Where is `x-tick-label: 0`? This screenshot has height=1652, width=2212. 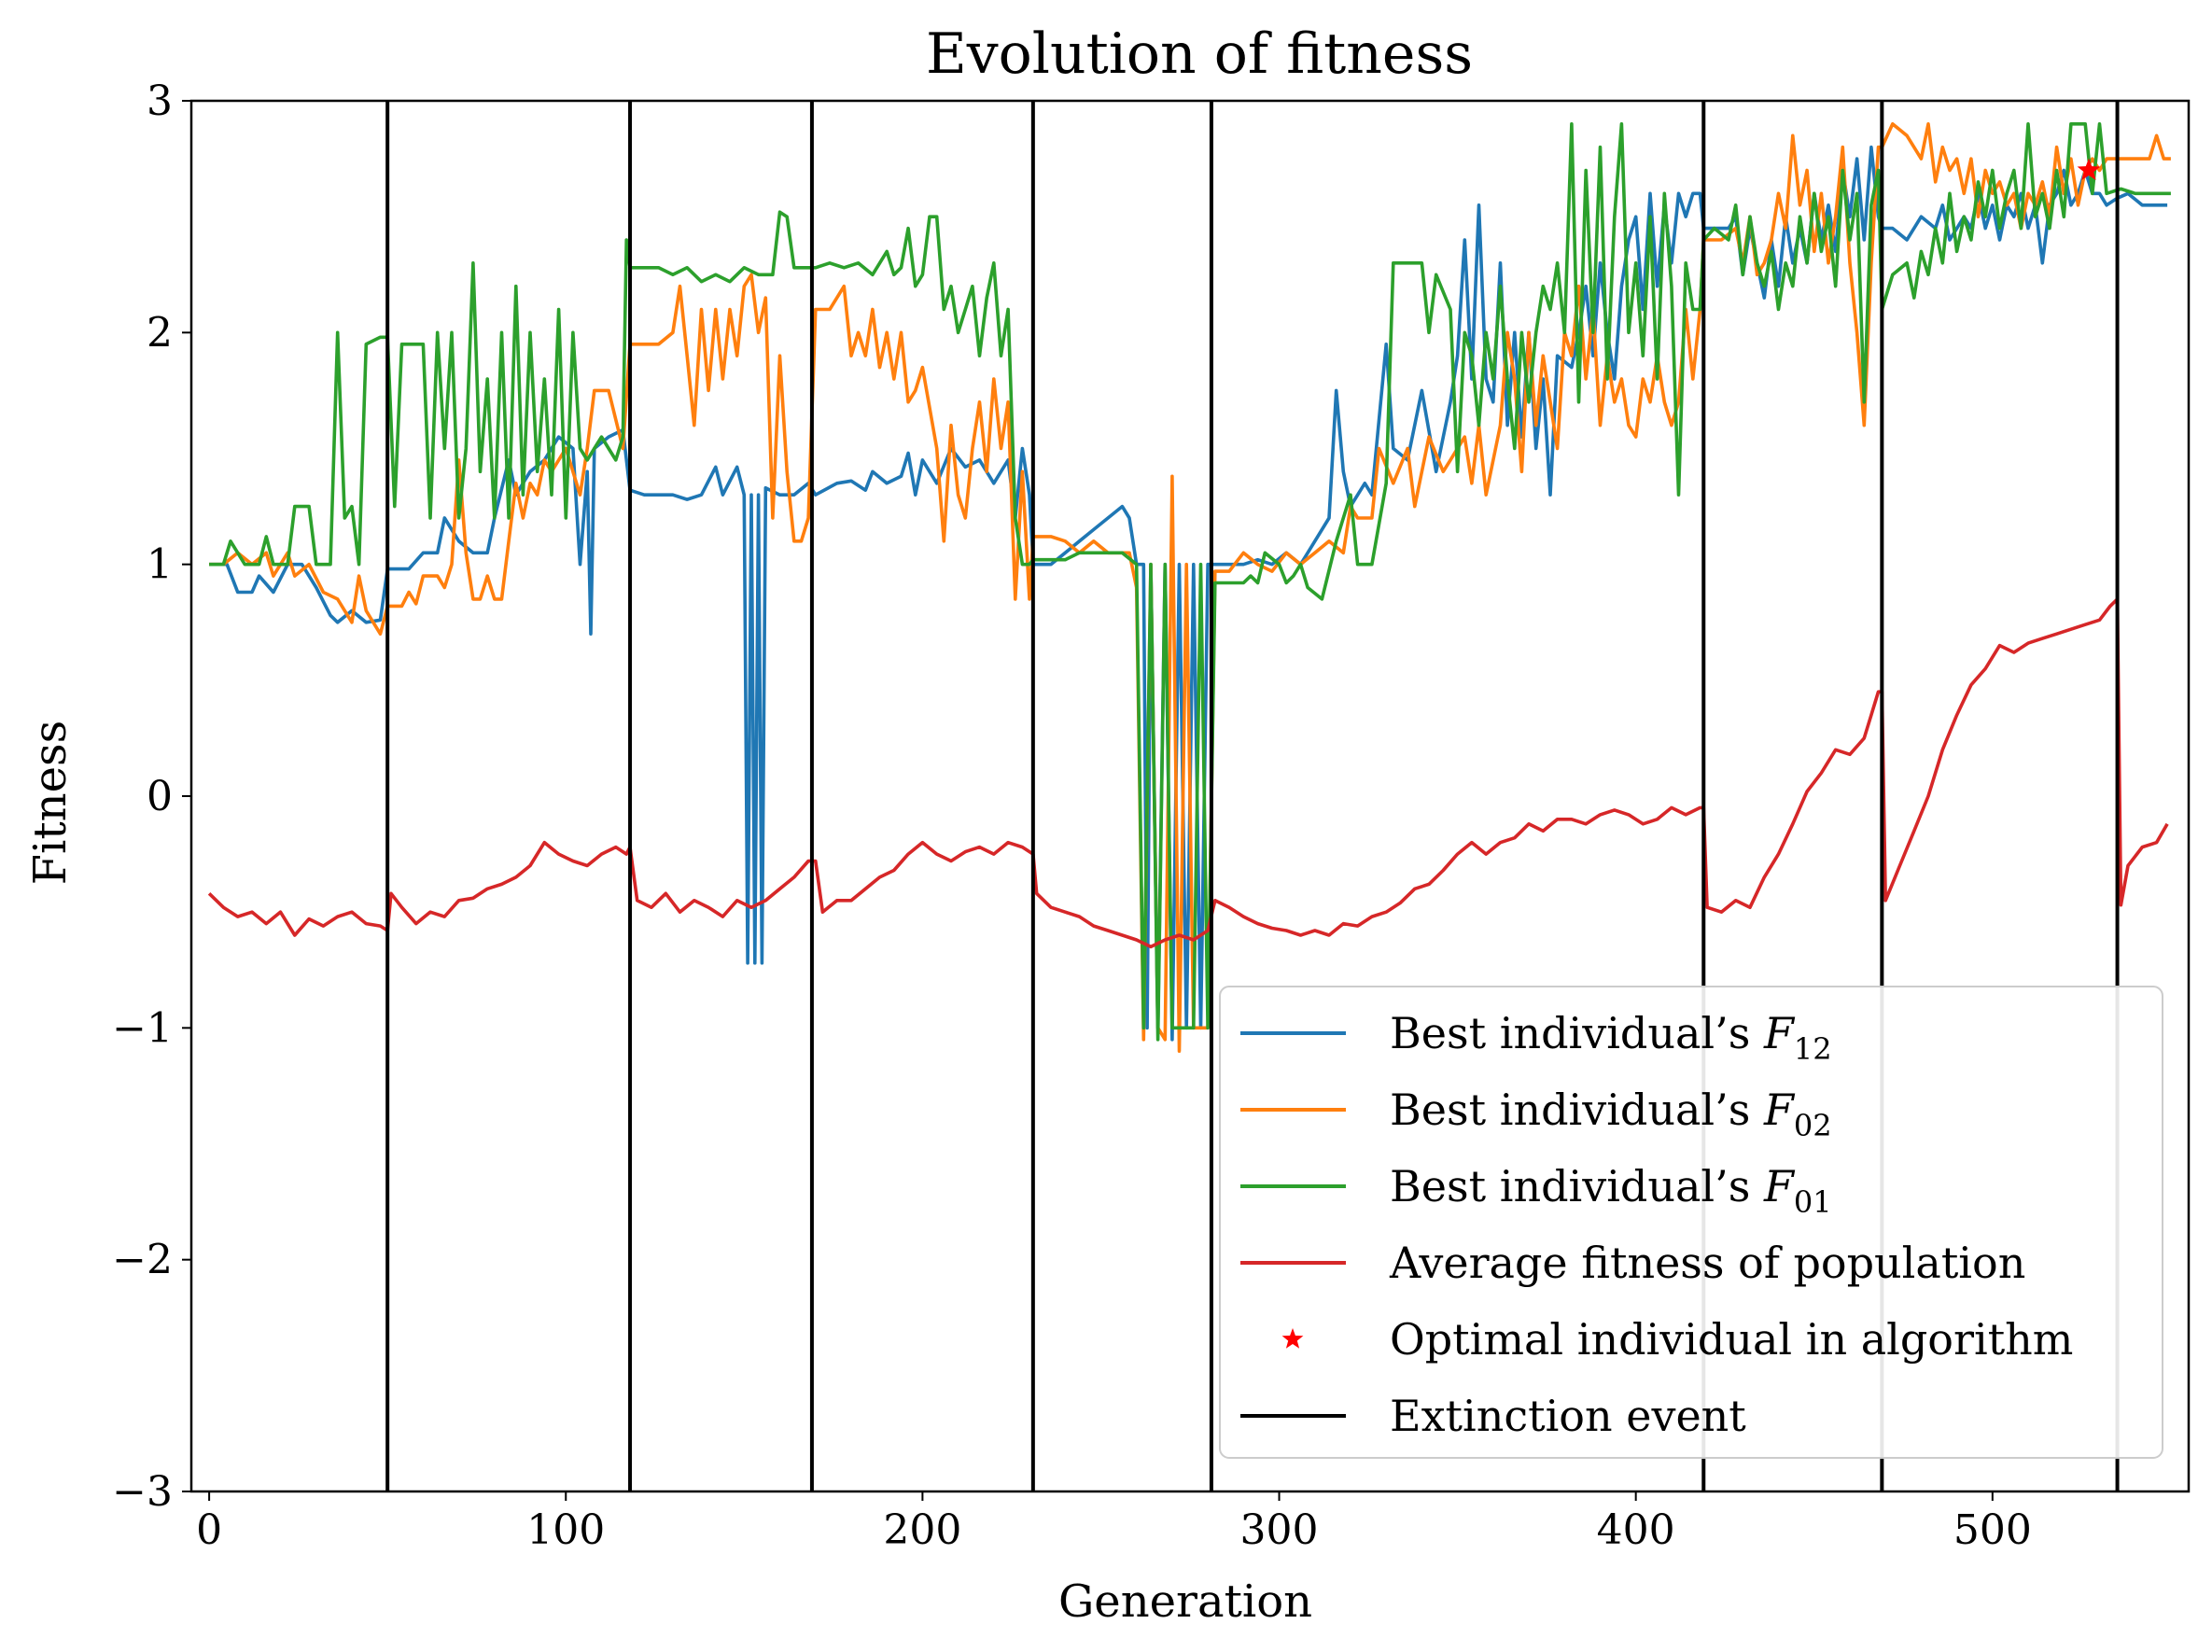
x-tick-label: 0 is located at coordinates (209, 1530).